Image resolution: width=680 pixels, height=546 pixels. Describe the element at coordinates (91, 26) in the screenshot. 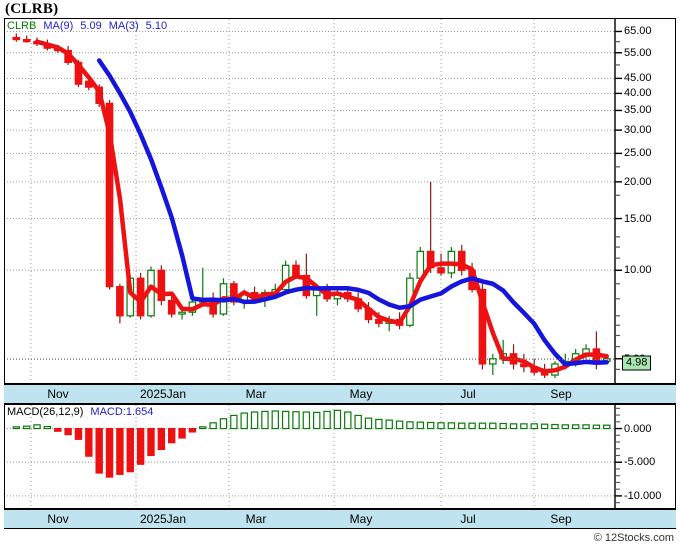

I see `legend-ma9-value: 5.09` at that location.